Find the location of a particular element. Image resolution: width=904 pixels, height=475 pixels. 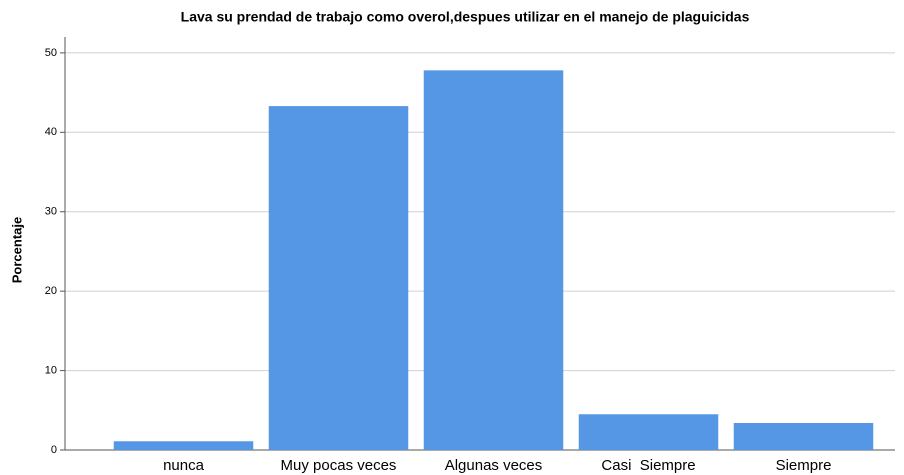

x-tick-label: Algunas veces is located at coordinates (494, 465).